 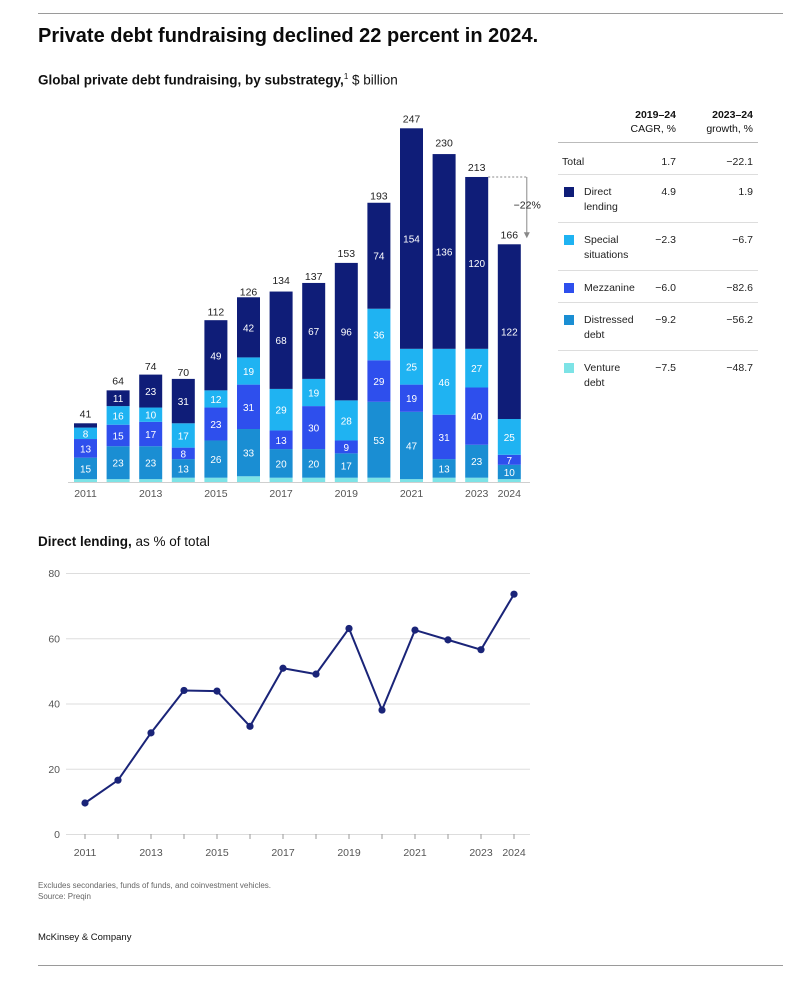 What do you see at coordinates (594, 335) in the screenshot?
I see `table-row-label-distressed-debt: debt` at bounding box center [594, 335].